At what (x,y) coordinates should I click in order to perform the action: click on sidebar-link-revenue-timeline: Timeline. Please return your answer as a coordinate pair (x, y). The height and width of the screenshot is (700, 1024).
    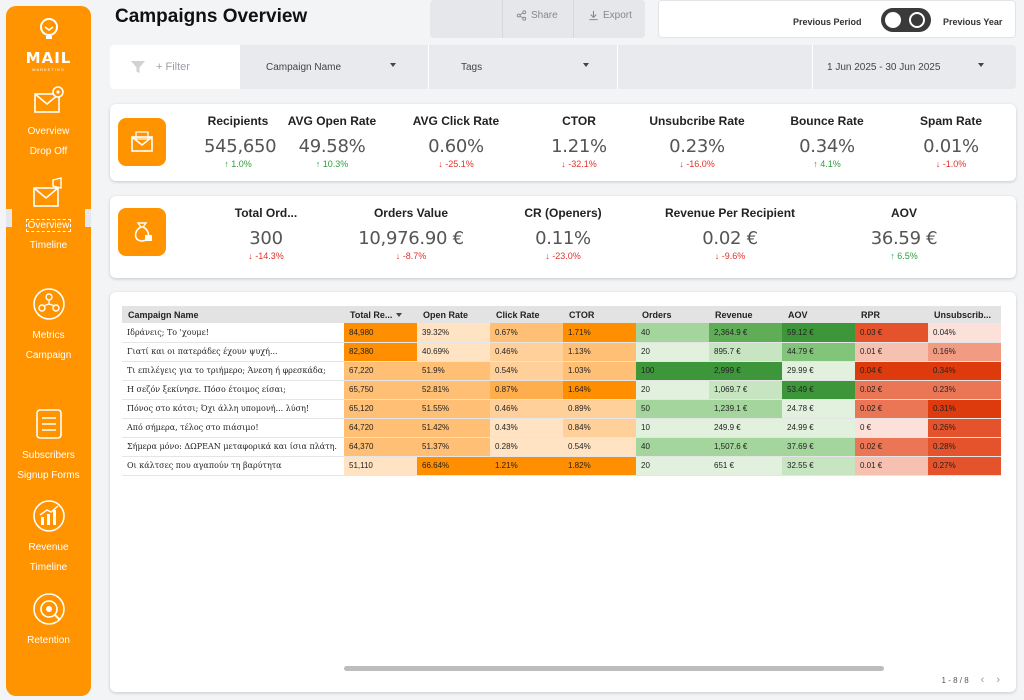
    Looking at the image, I should click on (48, 567).